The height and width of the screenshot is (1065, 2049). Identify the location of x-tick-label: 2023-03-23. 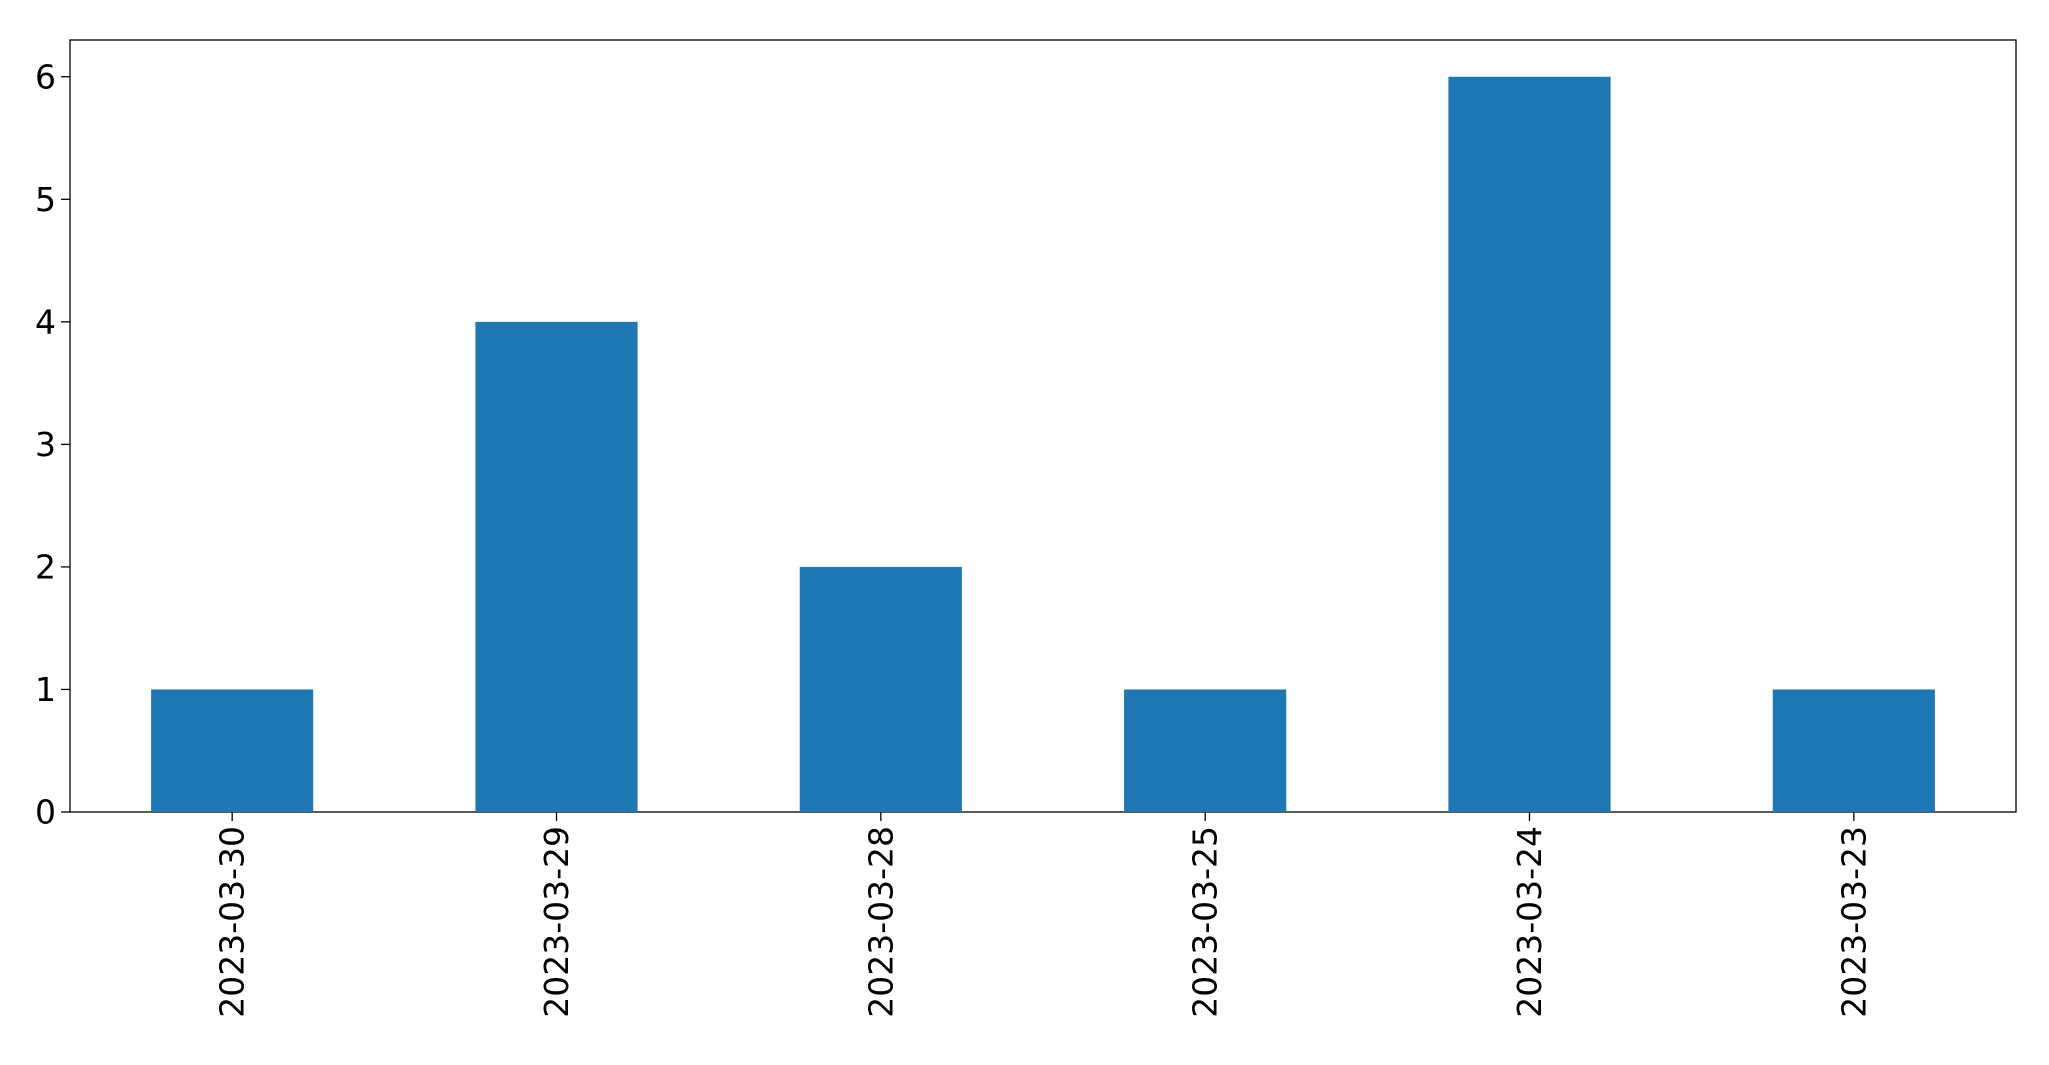
(1853, 922).